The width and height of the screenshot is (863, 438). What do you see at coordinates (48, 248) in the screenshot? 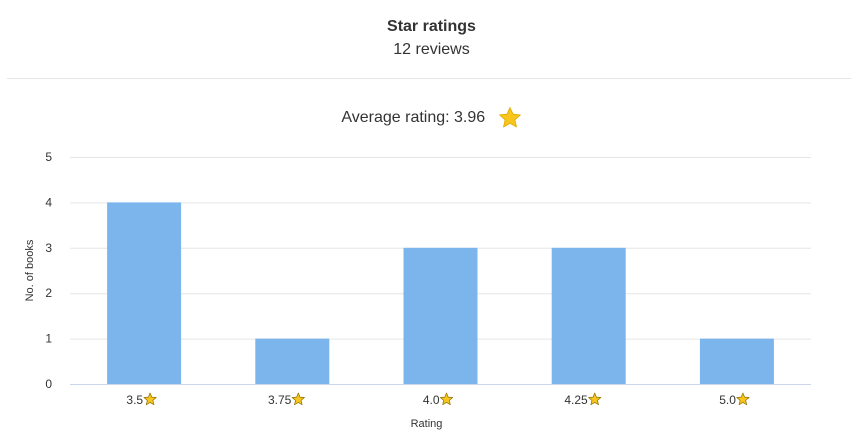
I see `y-tick-label: 3` at bounding box center [48, 248].